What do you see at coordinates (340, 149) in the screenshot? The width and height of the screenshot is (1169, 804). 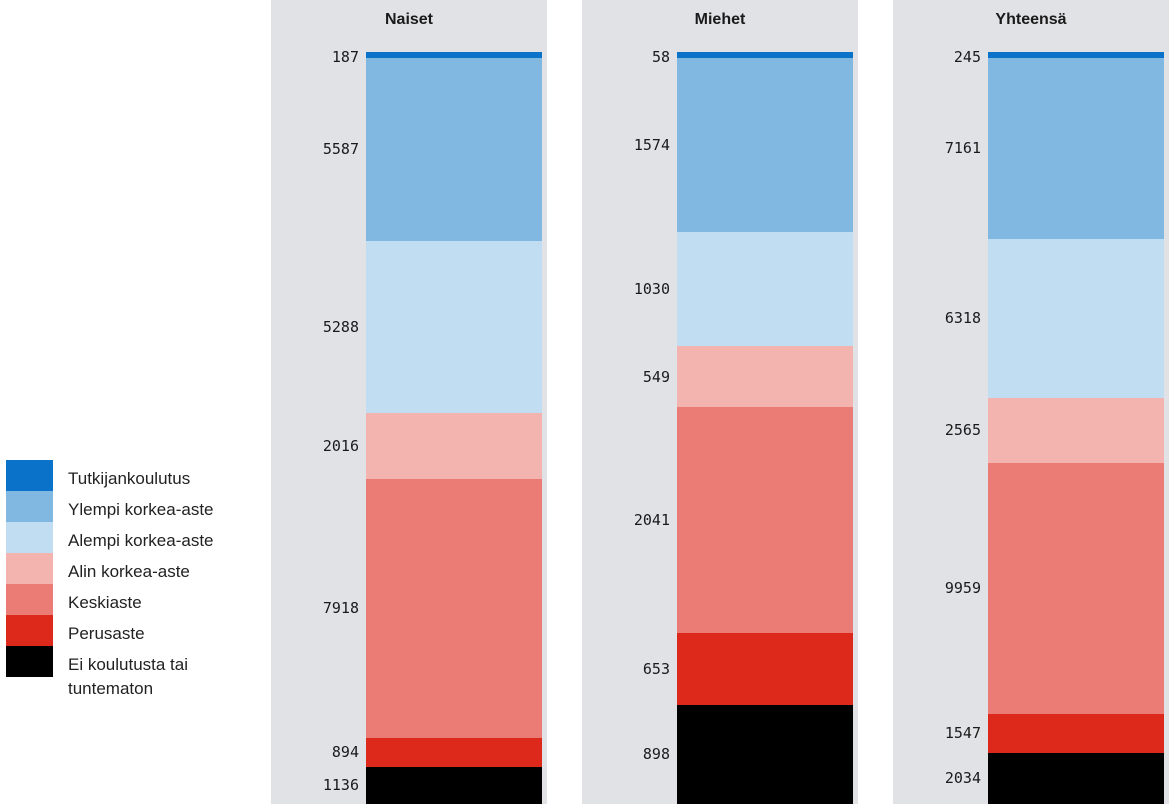 I see `data-label: 5587` at bounding box center [340, 149].